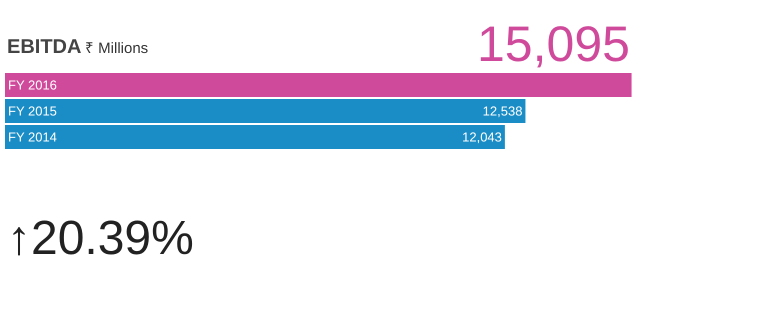  What do you see at coordinates (100, 238) in the screenshot?
I see `text: ↑20.39%` at bounding box center [100, 238].